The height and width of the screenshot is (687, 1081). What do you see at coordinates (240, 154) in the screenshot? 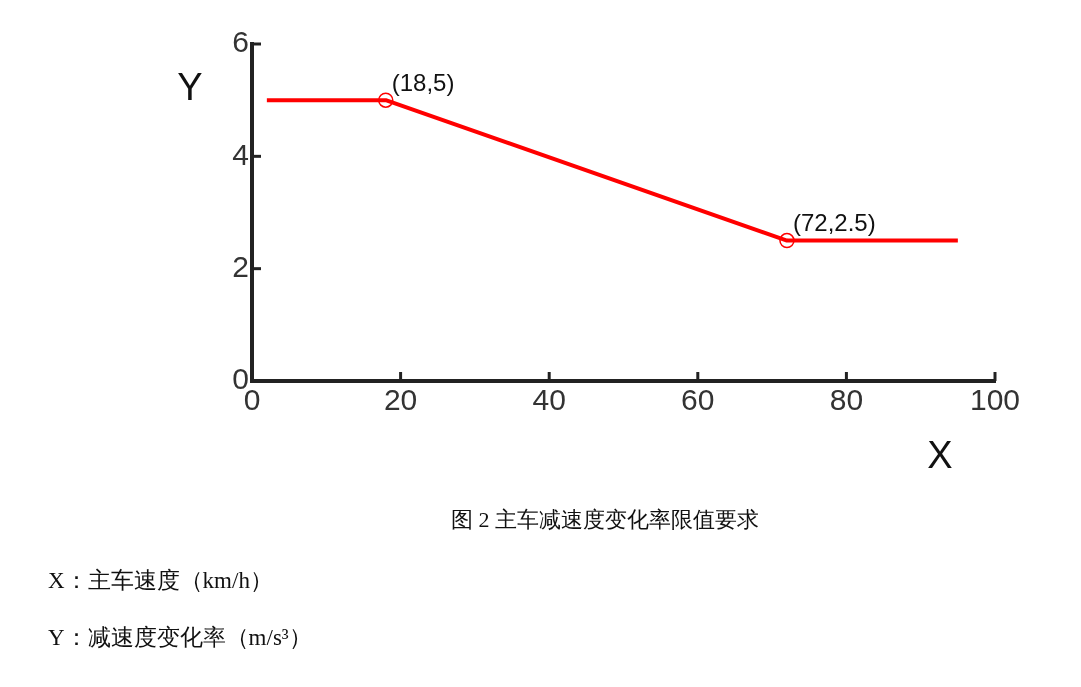
I see `y-tick-label: 4` at bounding box center [240, 154].